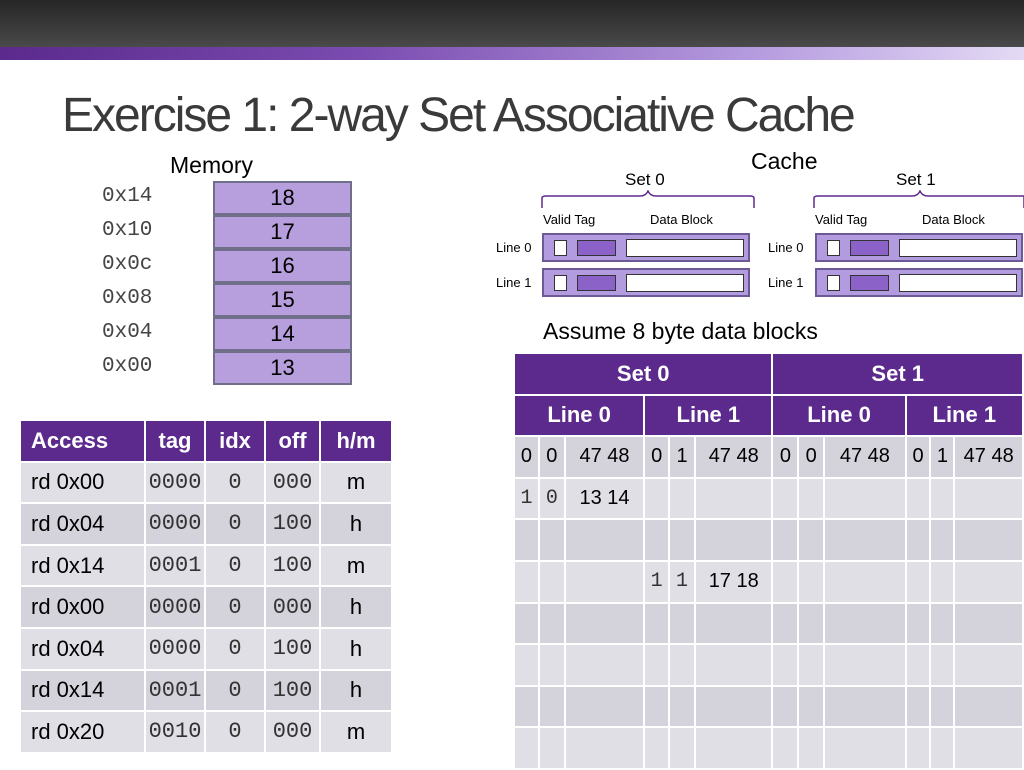 Image resolution: width=1024 pixels, height=770 pixels. Describe the element at coordinates (786, 282) in the screenshot. I see `line1-label: Line 1` at that location.